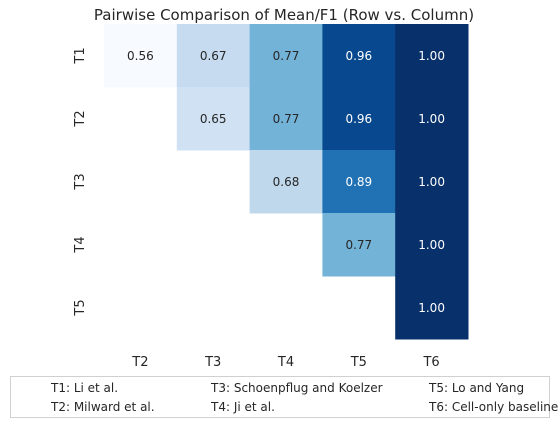 This screenshot has height=426, width=558. What do you see at coordinates (358, 362) in the screenshot?
I see `column-label-T5: T5` at bounding box center [358, 362].